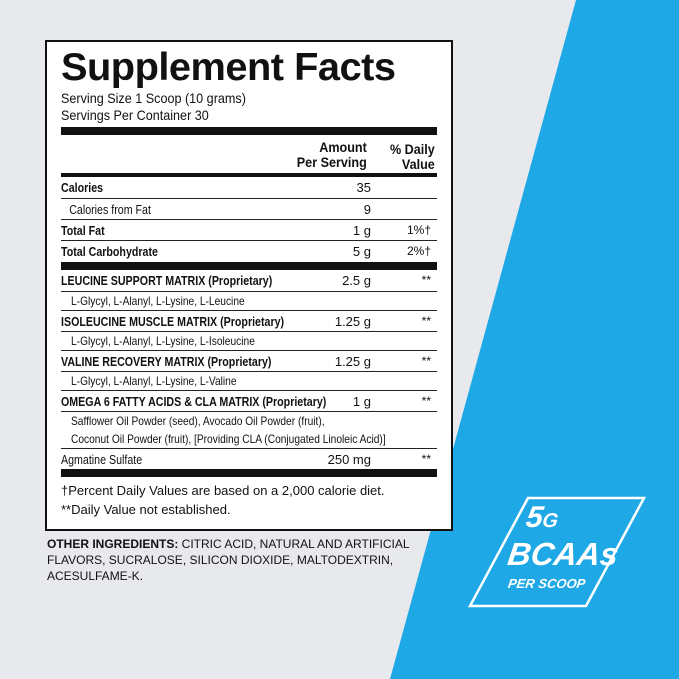  Describe the element at coordinates (82, 187) in the screenshot. I see `nutrient-name: Calories` at that location.